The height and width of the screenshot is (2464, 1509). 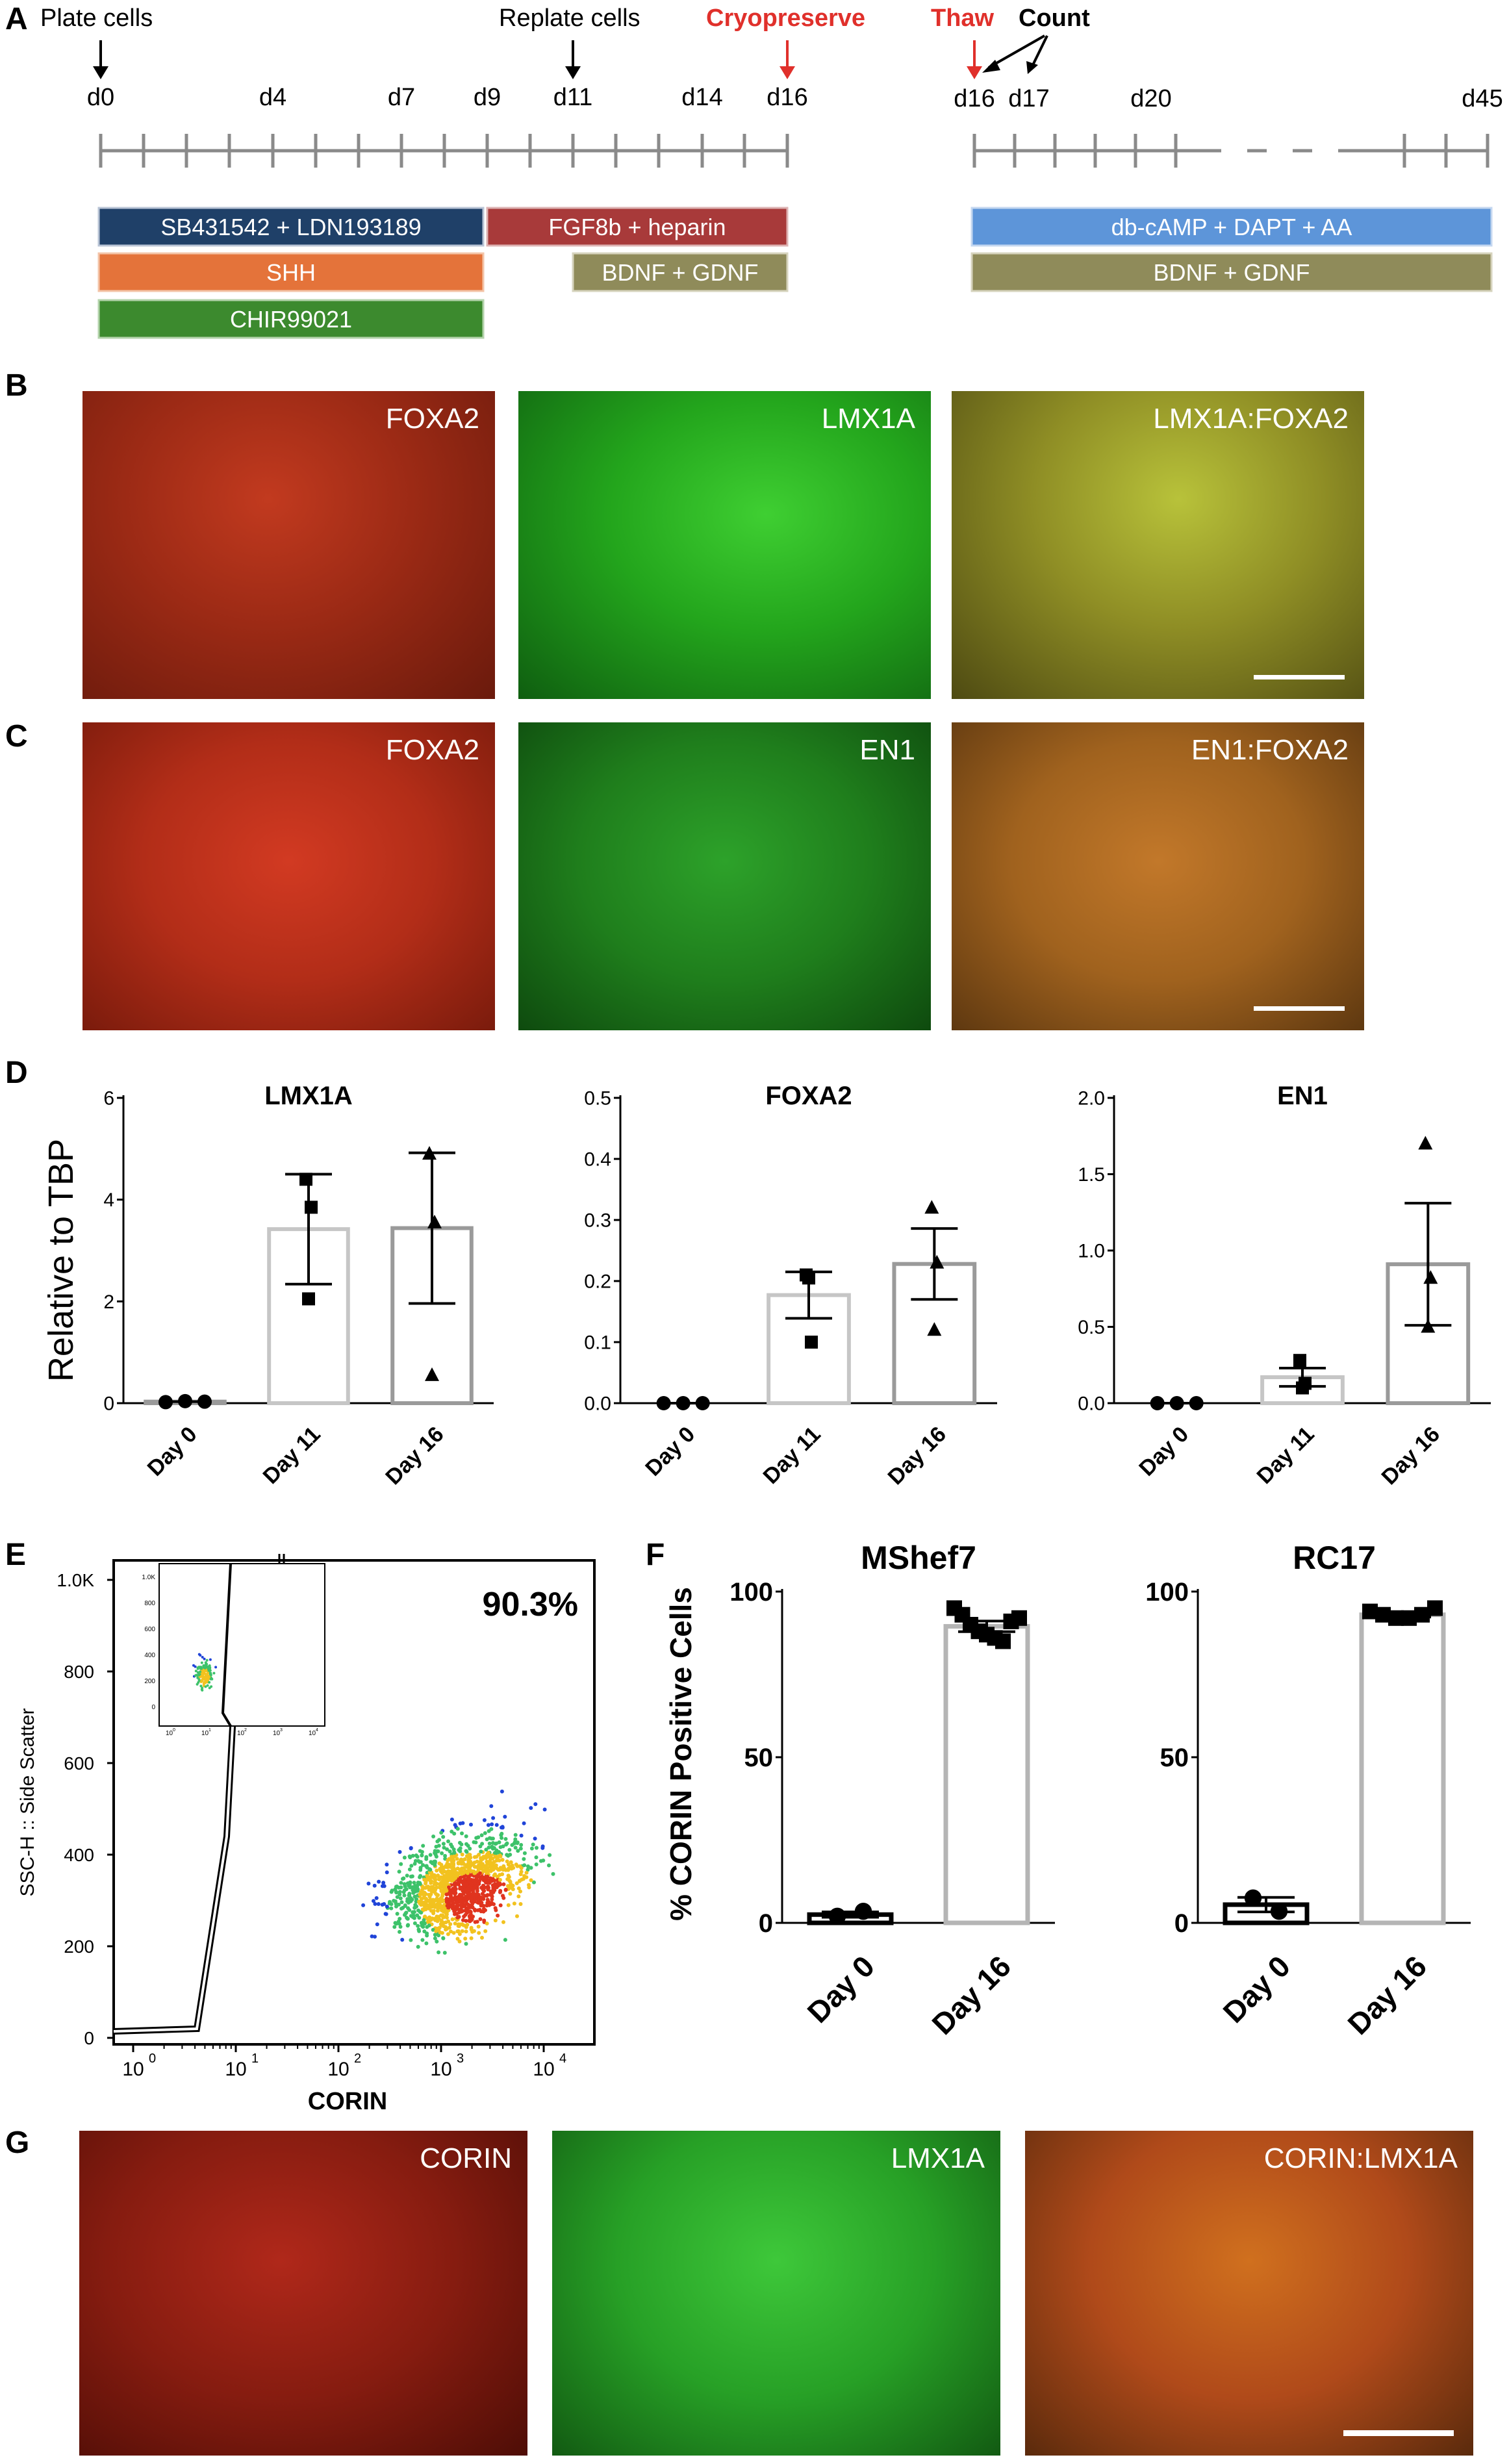 I want to click on y-tick-label: 100, so click(x=751, y=1593).